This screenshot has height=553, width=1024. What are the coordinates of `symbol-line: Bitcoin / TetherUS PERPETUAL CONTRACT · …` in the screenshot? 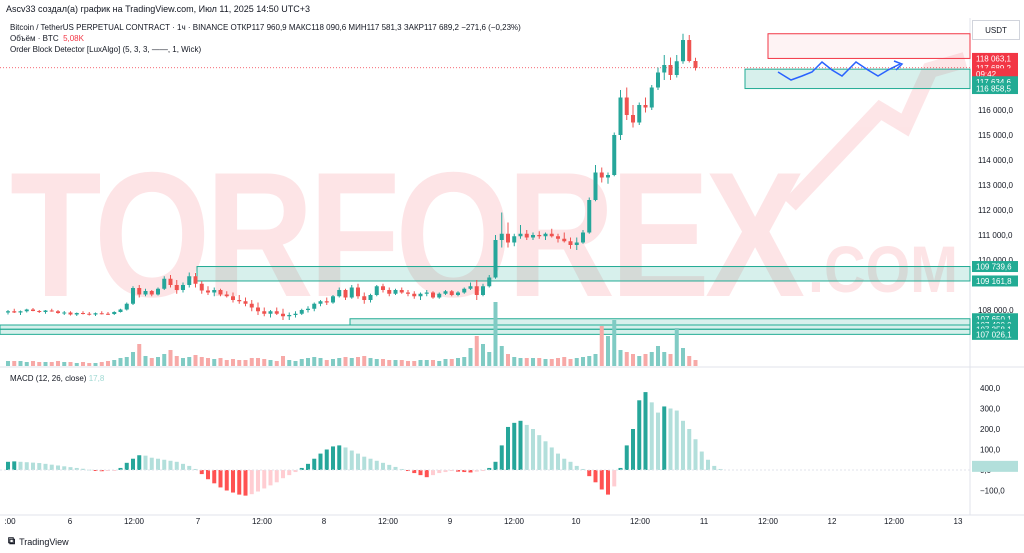 It's located at (265, 27).